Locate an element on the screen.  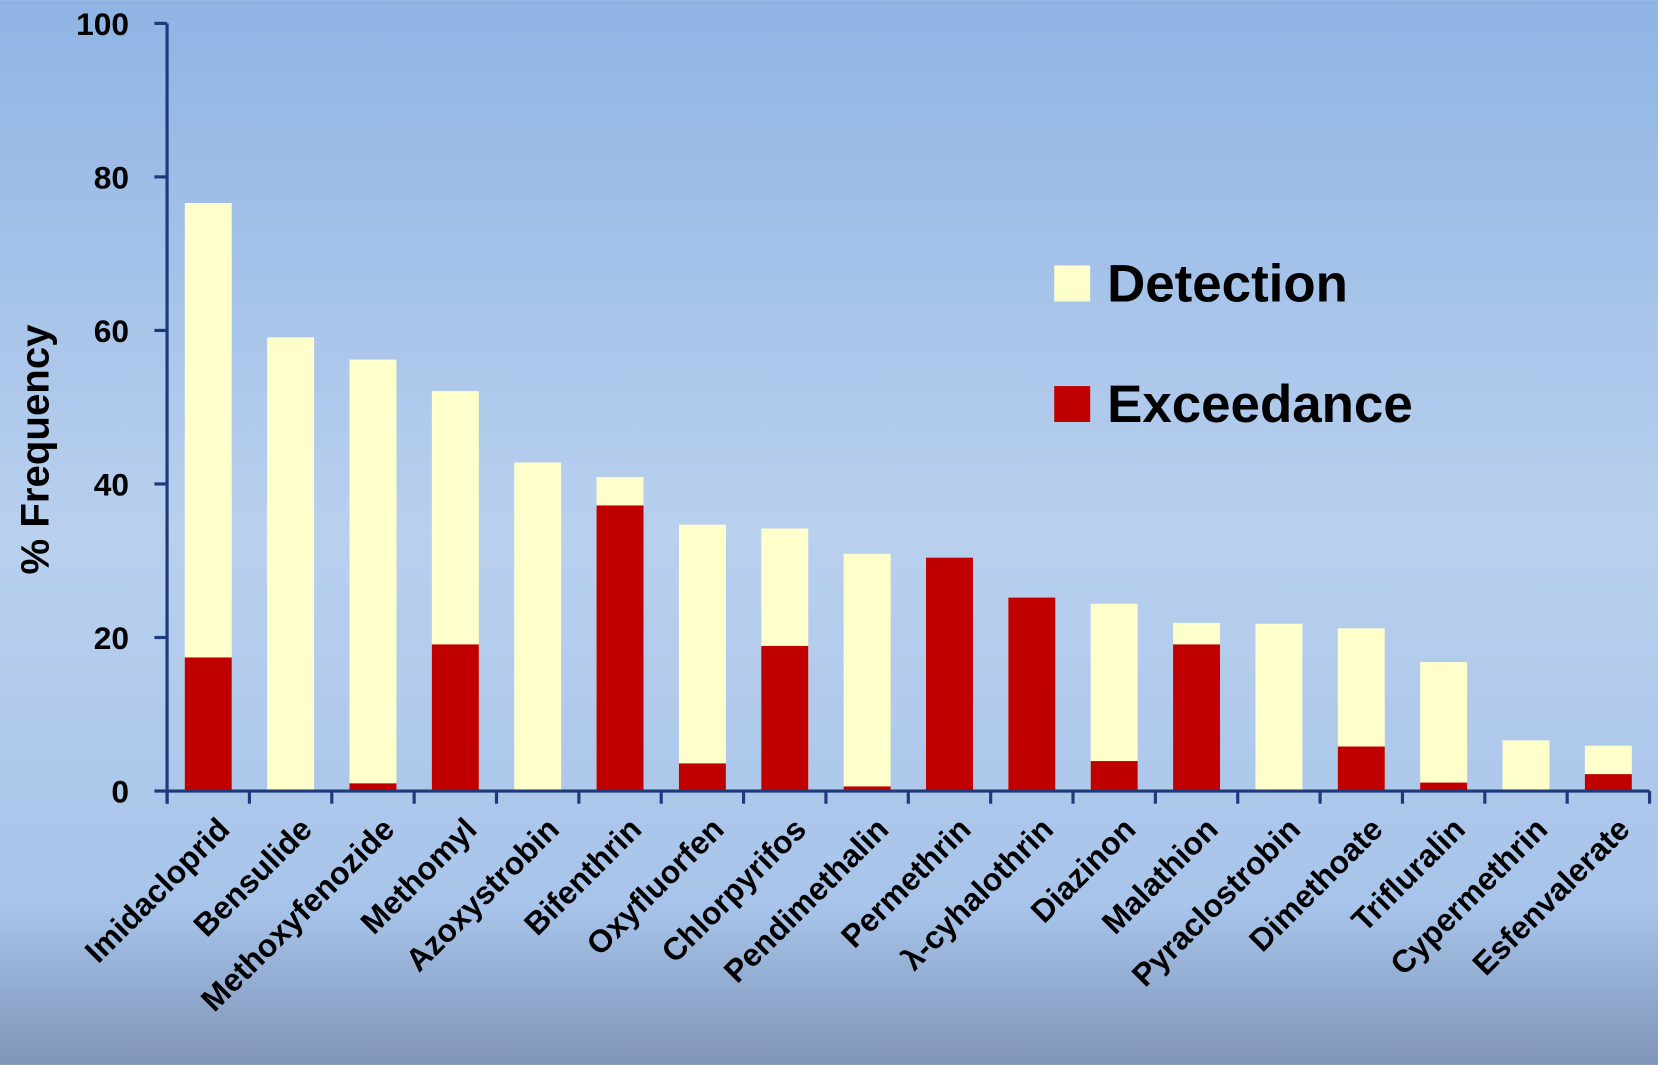
y-tick-label: 100 is located at coordinates (102, 24).